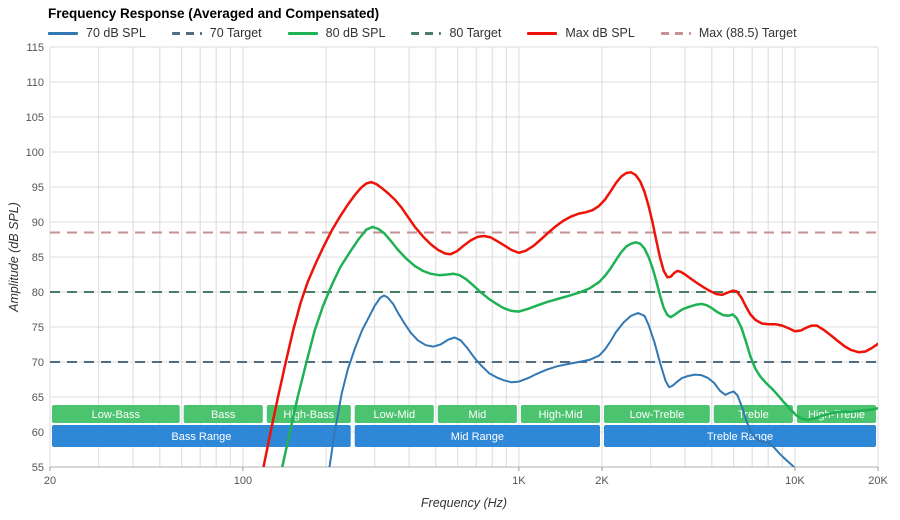 The image size is (900, 520). What do you see at coordinates (878, 481) in the screenshot?
I see `svg-text: 20K` at bounding box center [878, 481].